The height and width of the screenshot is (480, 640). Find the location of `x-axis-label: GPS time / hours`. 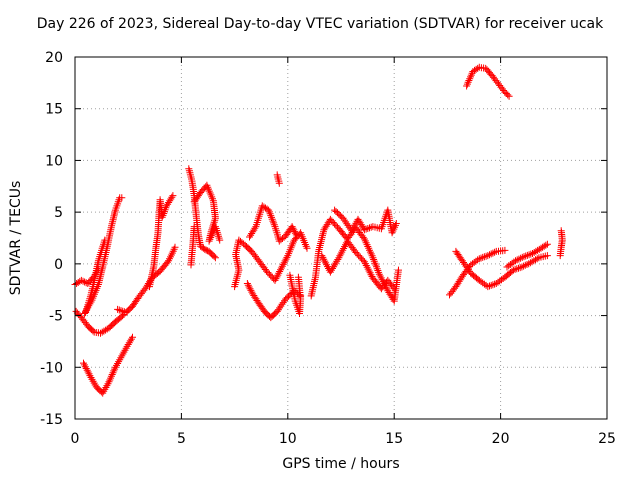

x-axis-label: GPS time / hours is located at coordinates (341, 464).